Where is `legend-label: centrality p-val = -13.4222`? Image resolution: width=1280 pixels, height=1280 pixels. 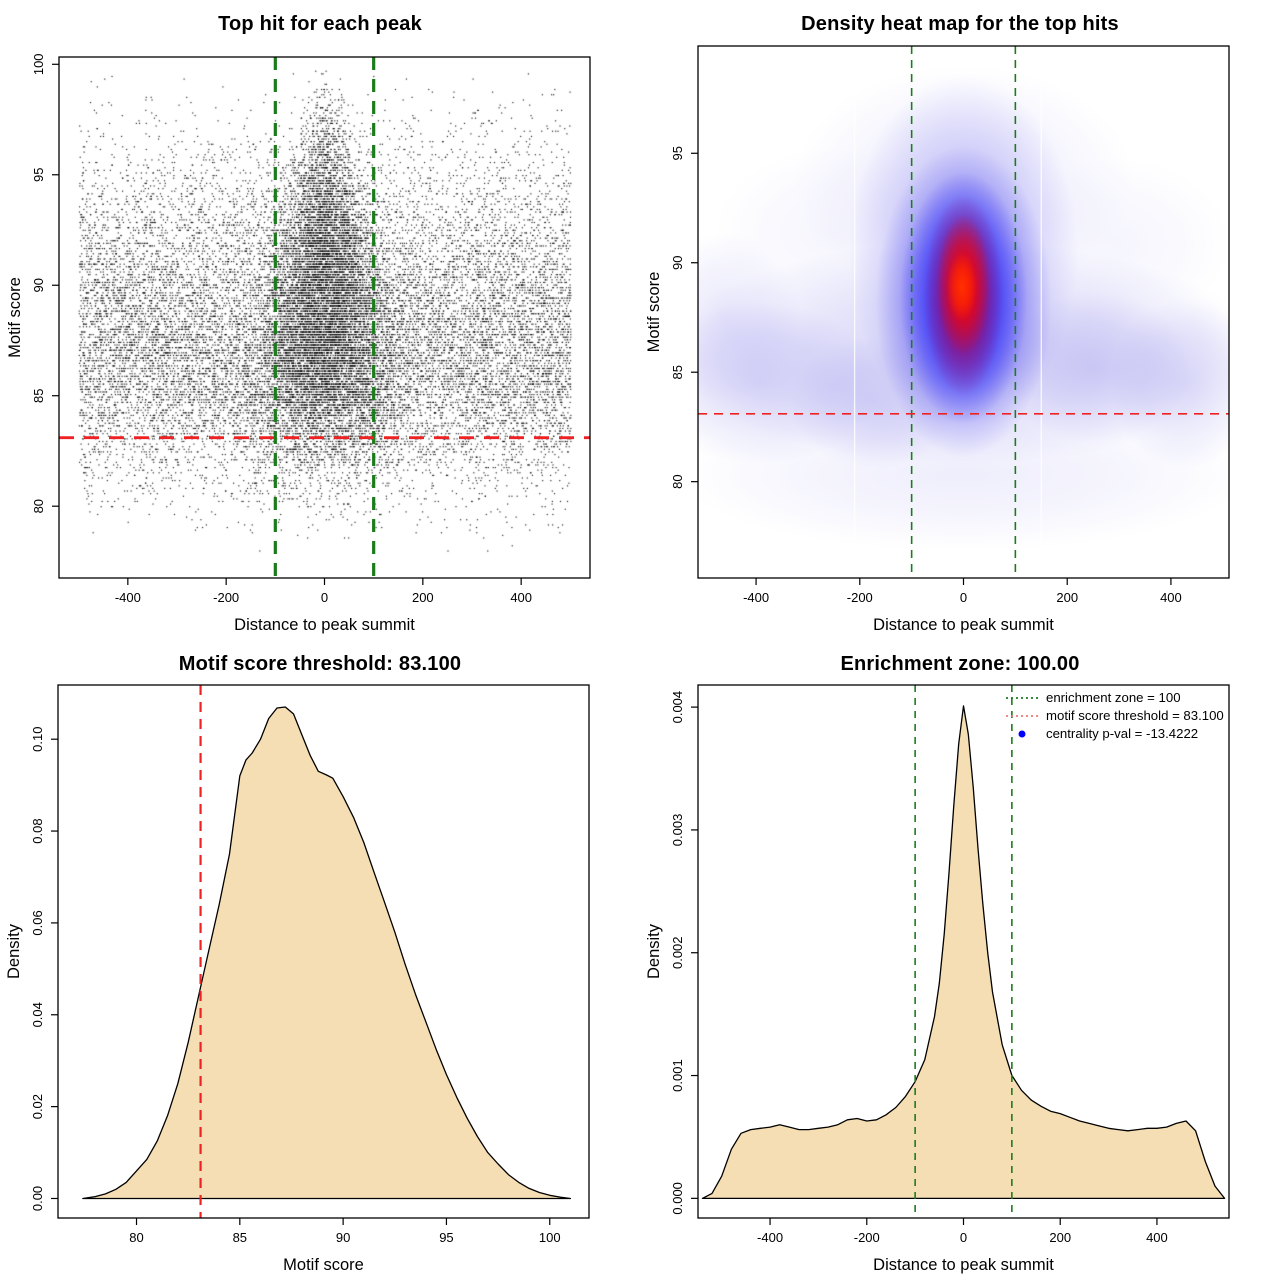
legend-label: centrality p-val = -13.4222 is located at coordinates (1122, 733).